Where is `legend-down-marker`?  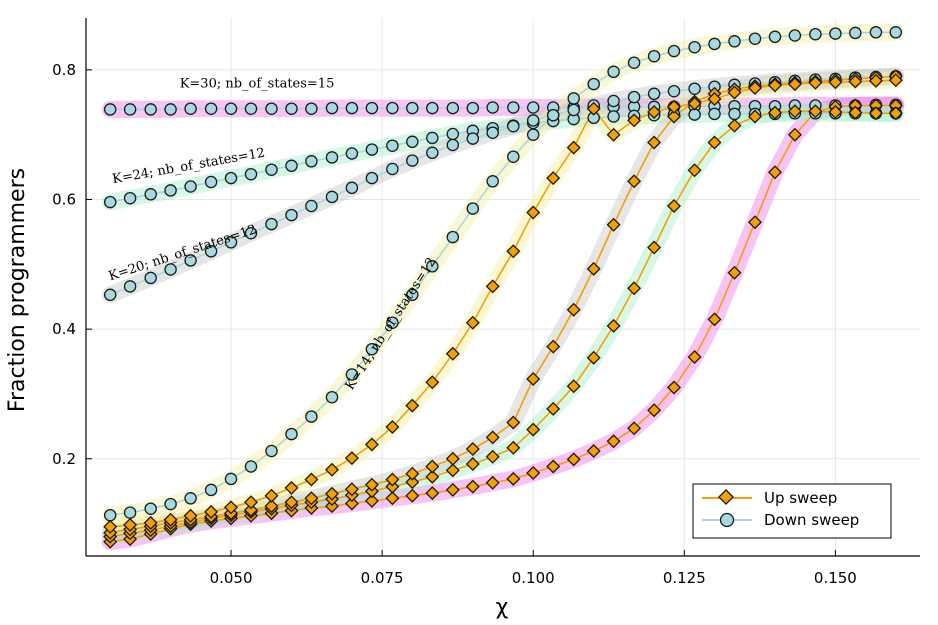
legend-down-marker is located at coordinates (727, 520).